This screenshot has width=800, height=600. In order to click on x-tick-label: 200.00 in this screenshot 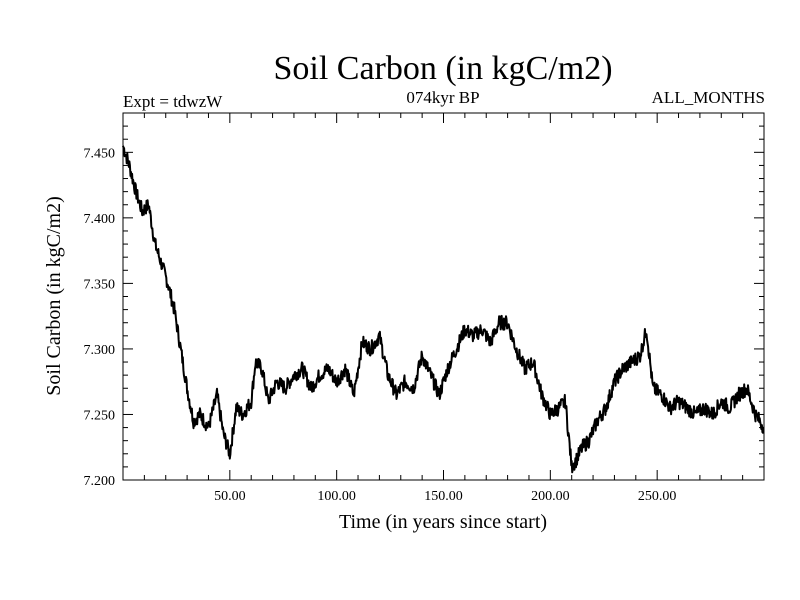, I will do `click(550, 496)`.